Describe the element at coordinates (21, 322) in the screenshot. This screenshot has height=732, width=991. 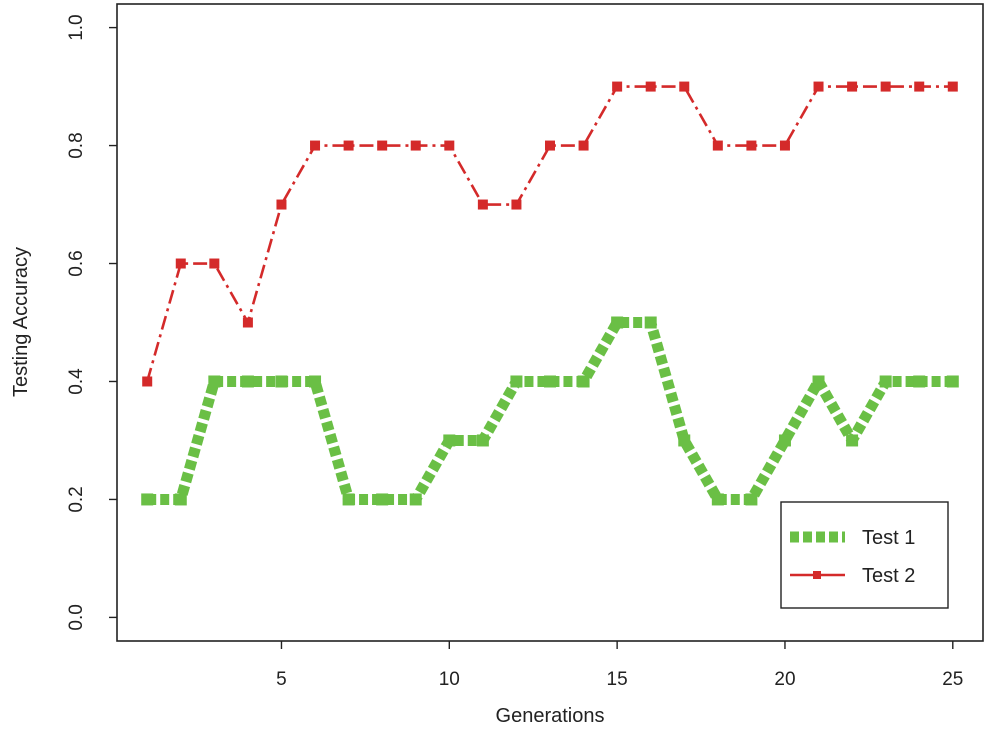
I see `y-axis-title: Testing Accuracy` at that location.